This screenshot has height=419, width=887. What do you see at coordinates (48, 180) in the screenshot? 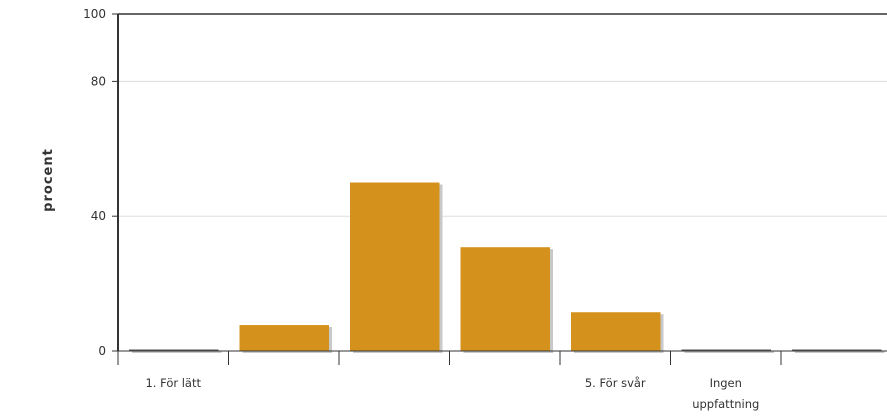
I see `y-axis-label: procent` at bounding box center [48, 180].